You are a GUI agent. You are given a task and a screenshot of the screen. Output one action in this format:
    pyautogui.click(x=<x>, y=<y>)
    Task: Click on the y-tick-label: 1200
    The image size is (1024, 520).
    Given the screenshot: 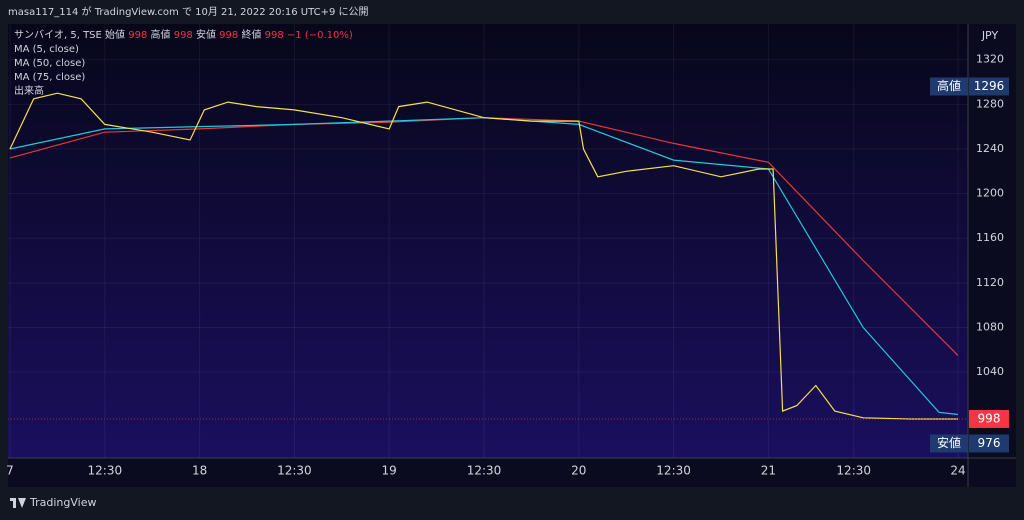 What is the action you would take?
    pyautogui.click(x=990, y=193)
    